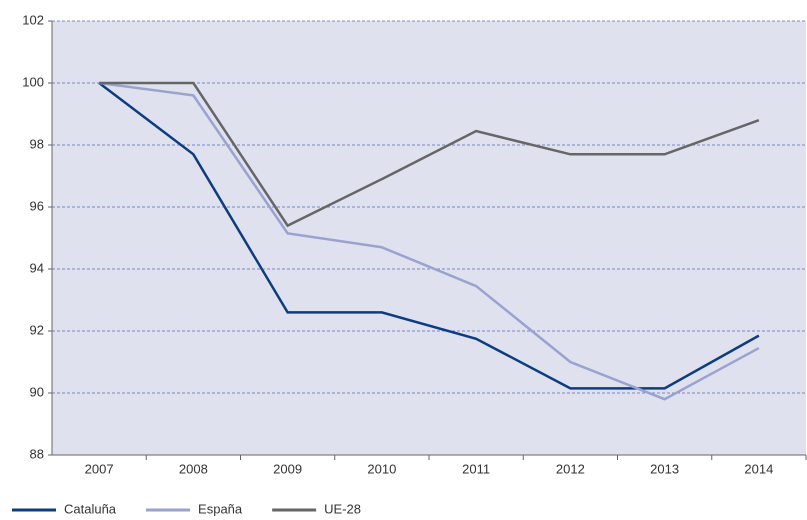  I want to click on y-tick-label: 102, so click(33, 19).